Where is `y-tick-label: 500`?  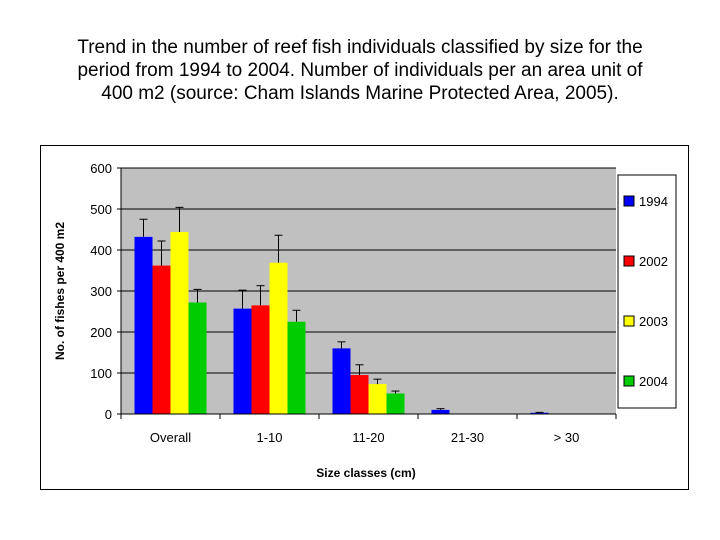 y-tick-label: 500 is located at coordinates (101, 209).